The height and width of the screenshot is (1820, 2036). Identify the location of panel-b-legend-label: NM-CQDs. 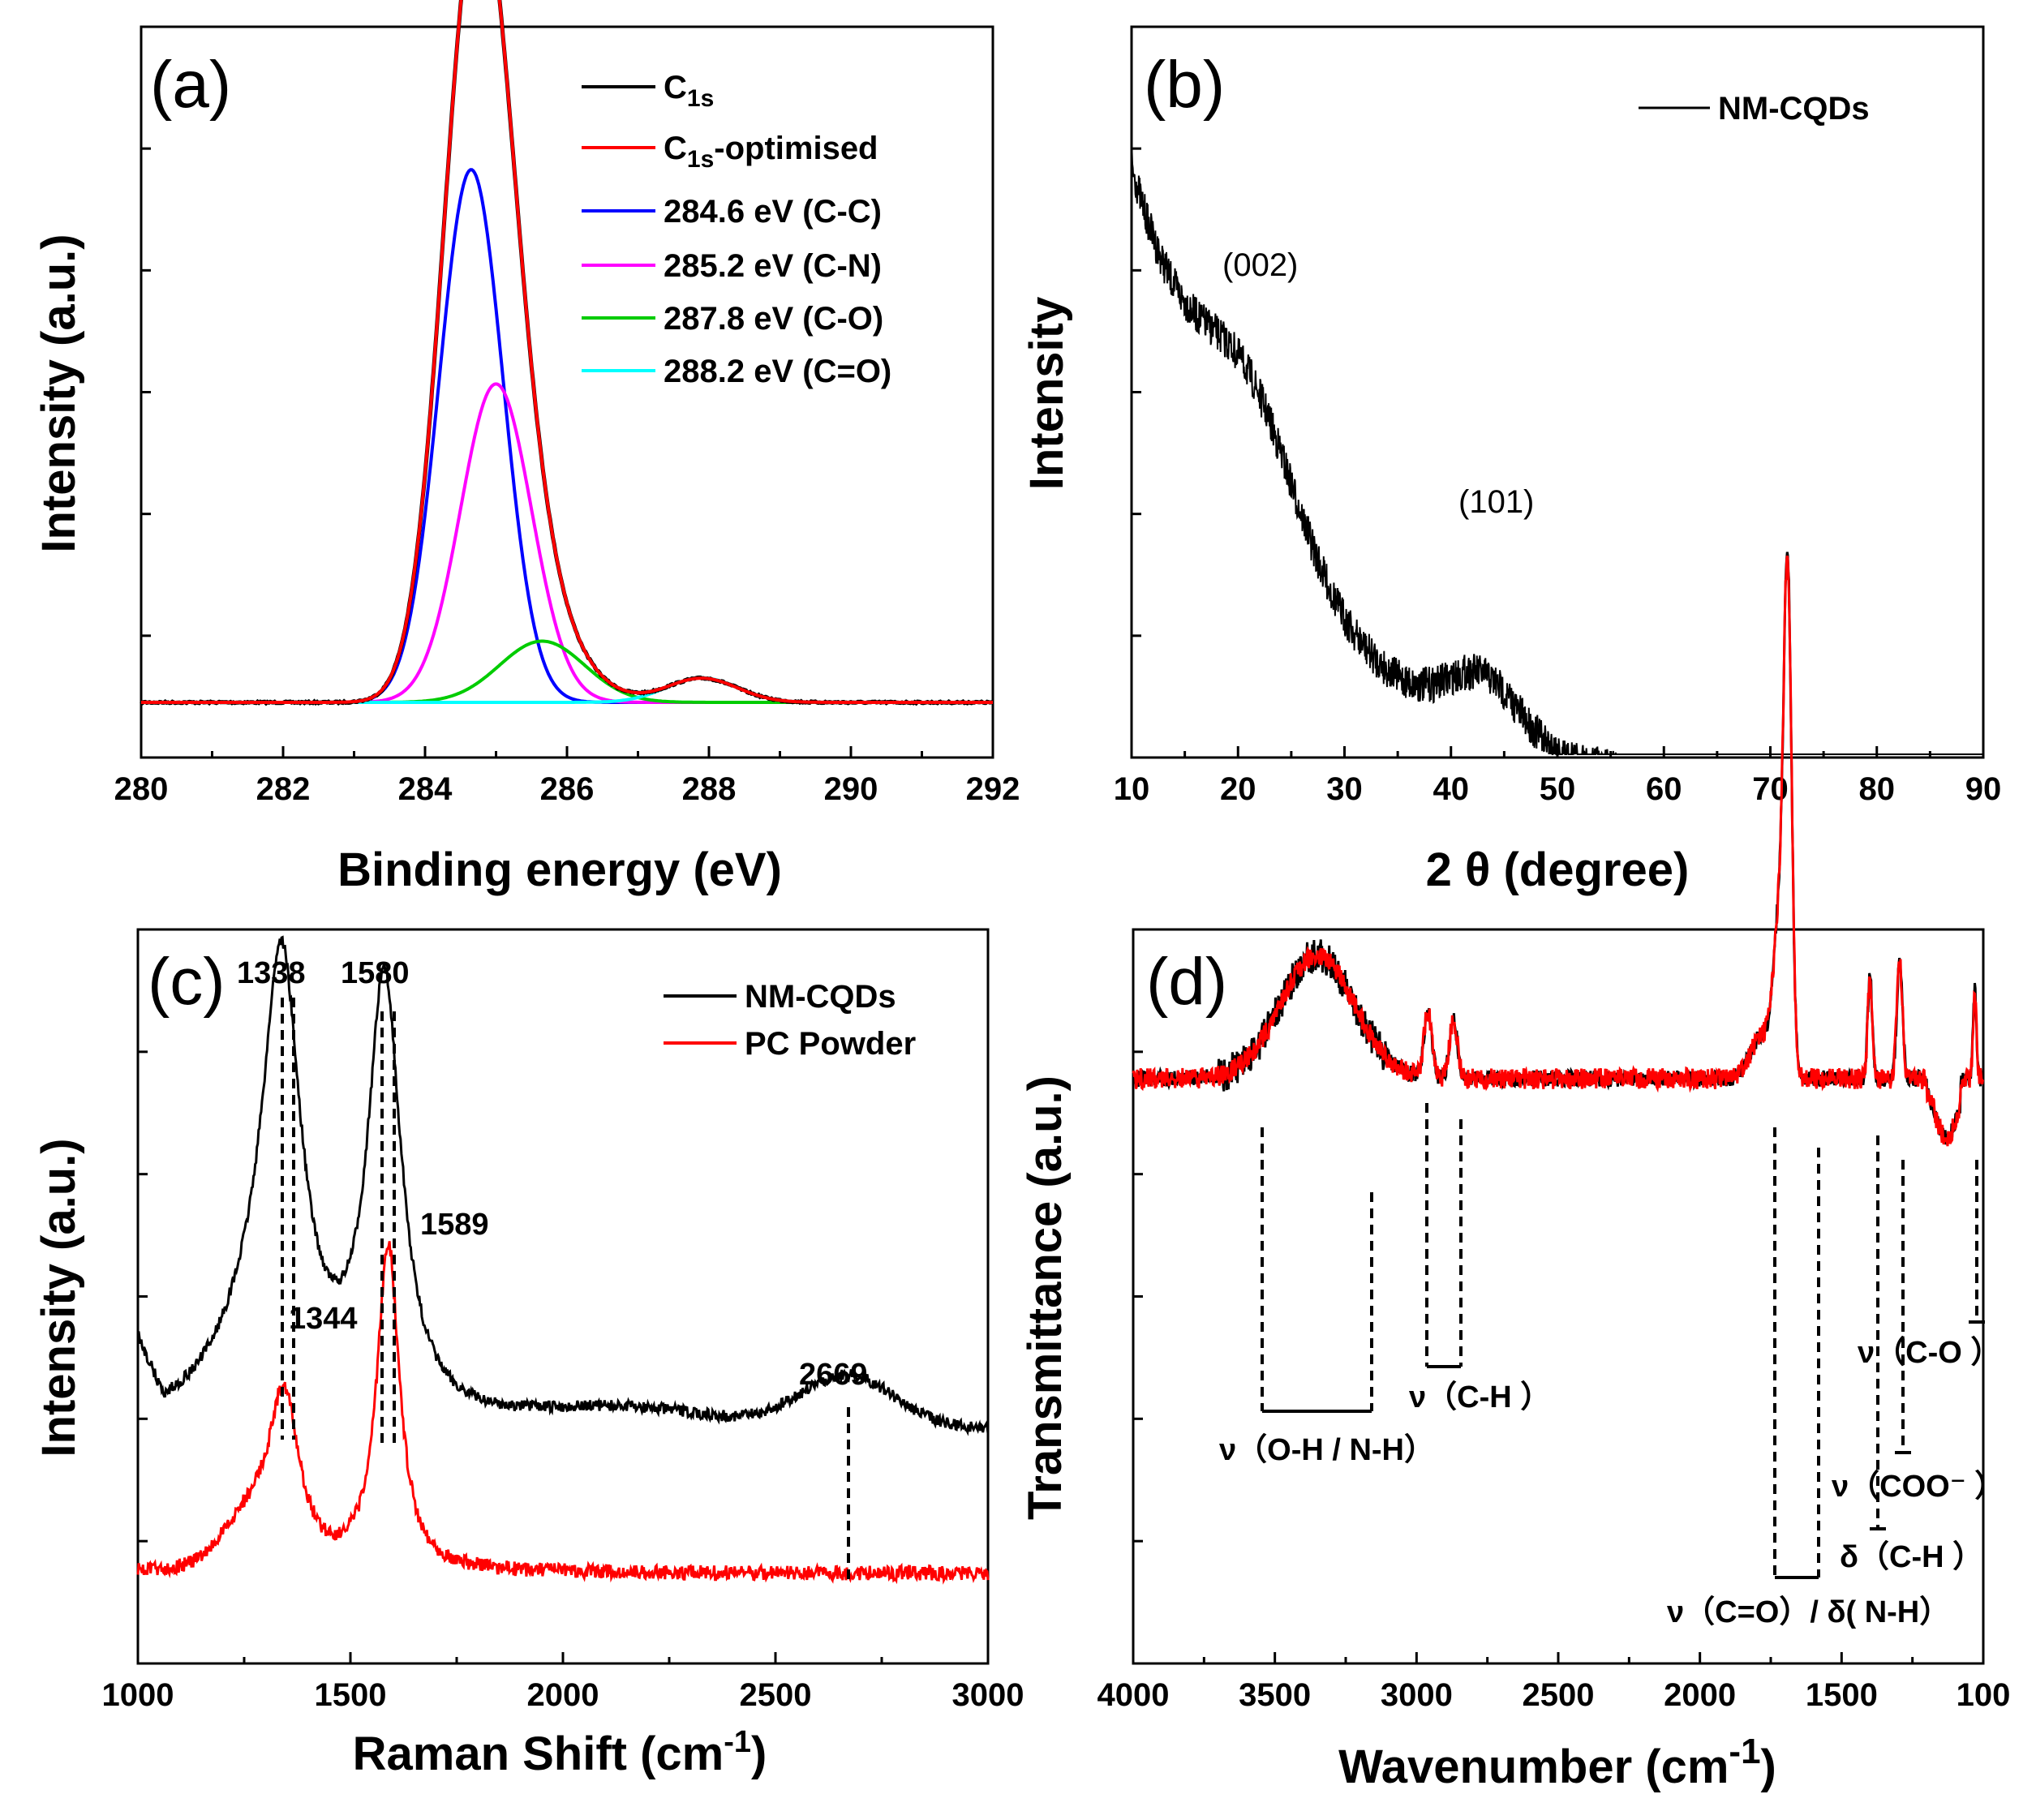
(1794, 109).